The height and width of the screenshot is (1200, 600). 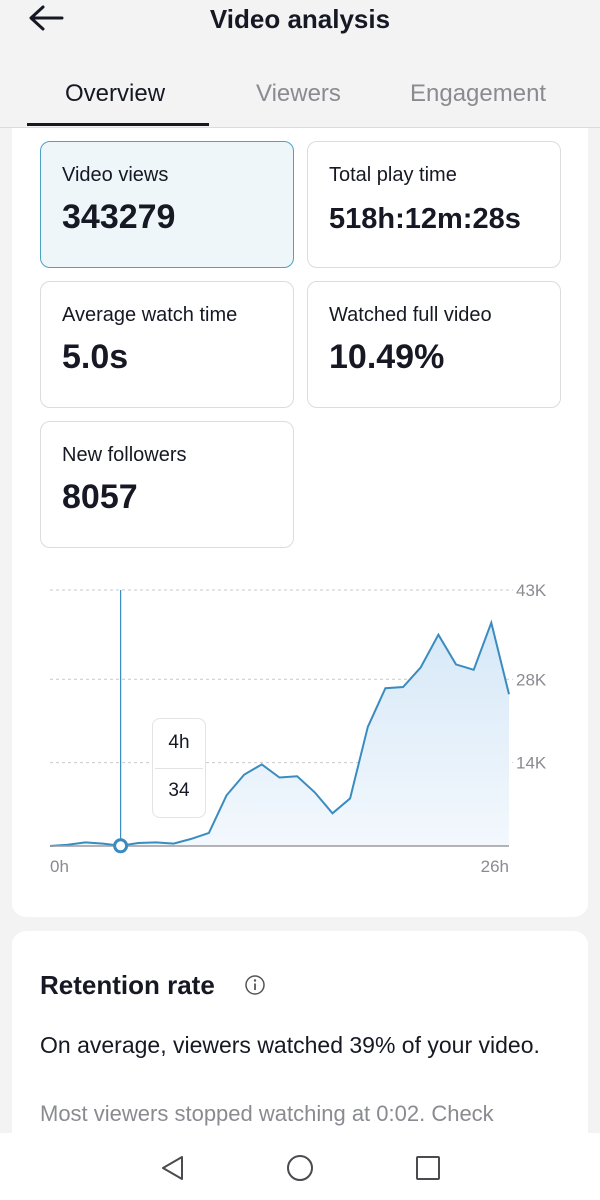 What do you see at coordinates (495, 866) in the screenshot?
I see `chart-x-tick-label: 26h` at bounding box center [495, 866].